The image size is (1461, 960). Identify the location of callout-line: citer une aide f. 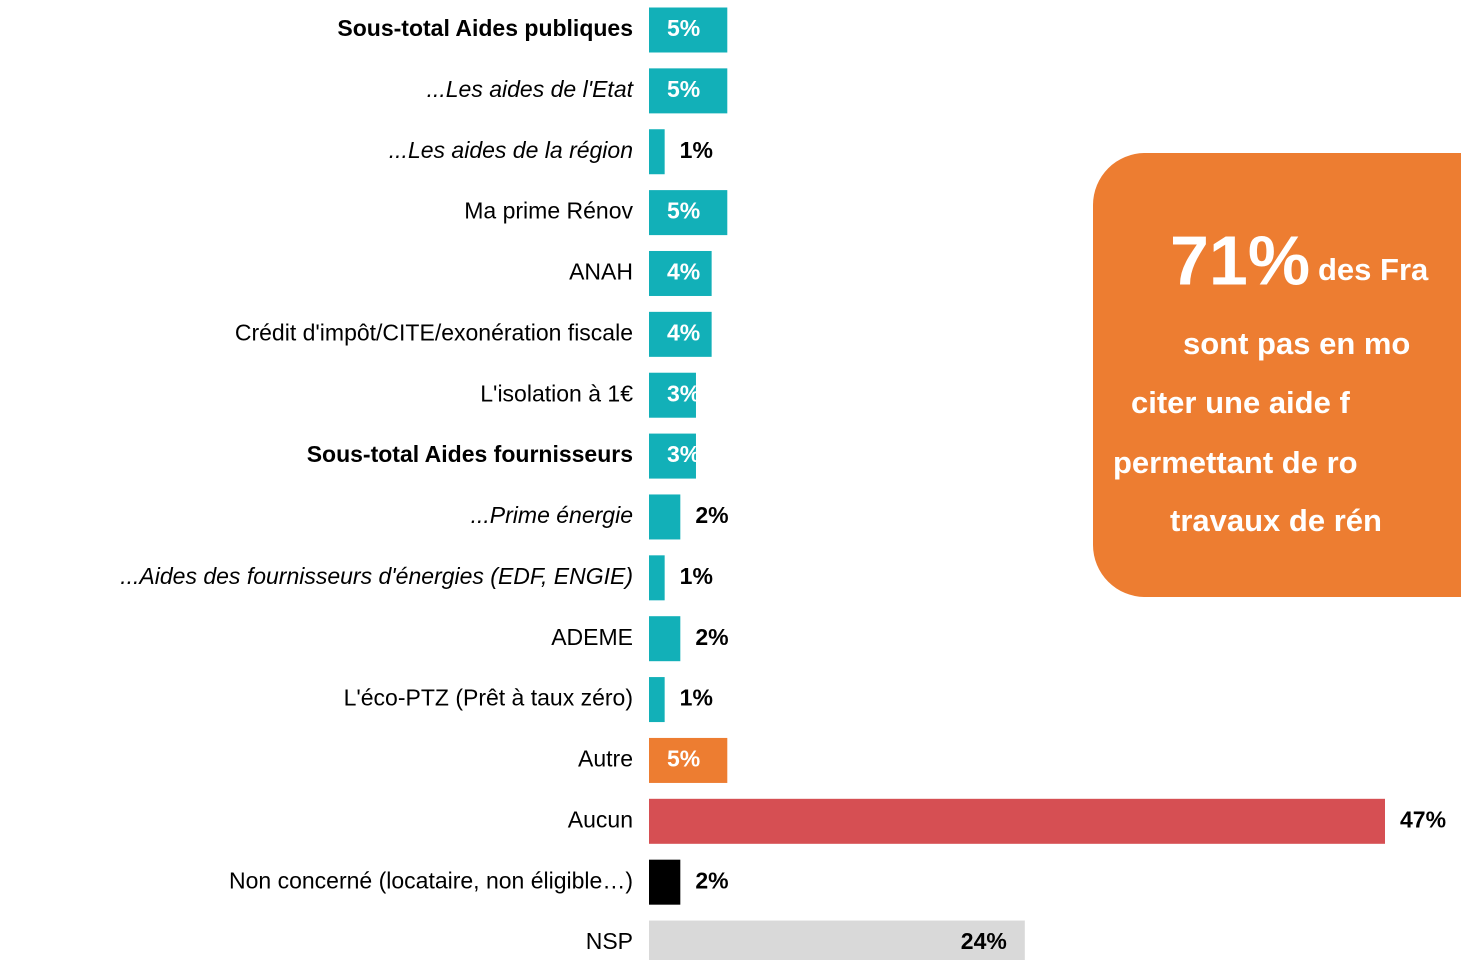
(1240, 402).